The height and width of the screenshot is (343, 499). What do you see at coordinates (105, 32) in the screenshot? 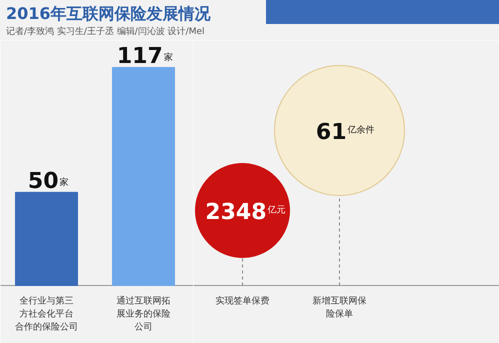
I see `chart-subtitle: 记者/李致鸿 实习生/王子丞 编辑/闫沁波 设计/Mel` at bounding box center [105, 32].